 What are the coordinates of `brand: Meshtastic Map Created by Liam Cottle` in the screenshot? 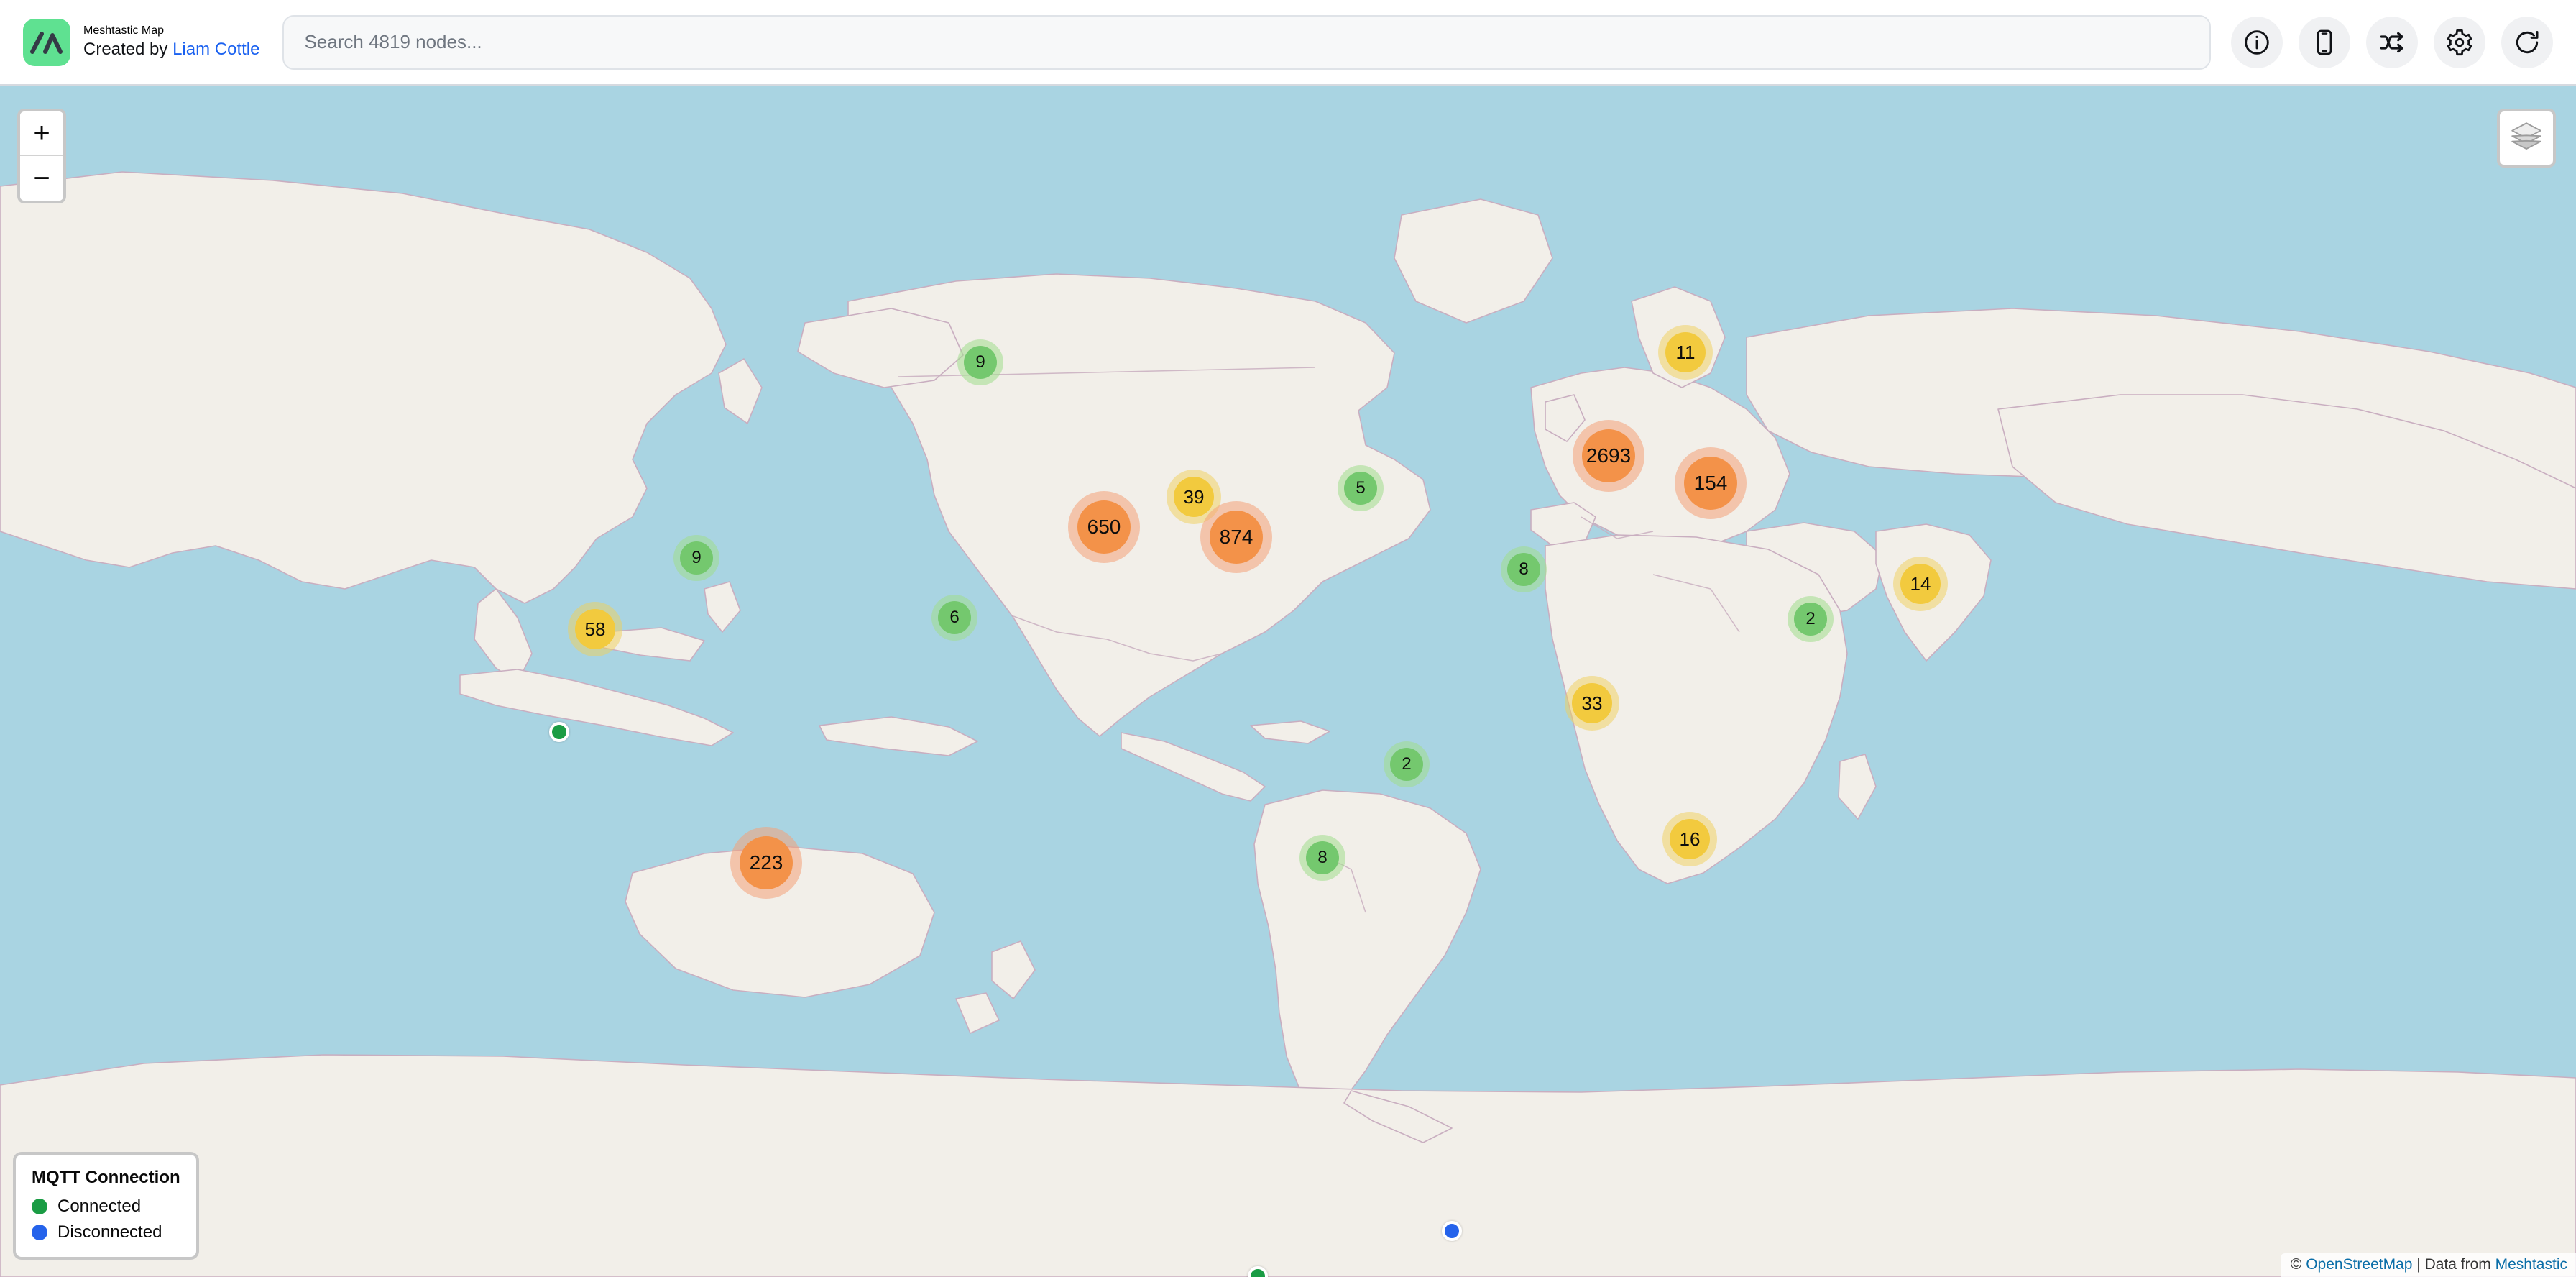 It's located at (141, 42).